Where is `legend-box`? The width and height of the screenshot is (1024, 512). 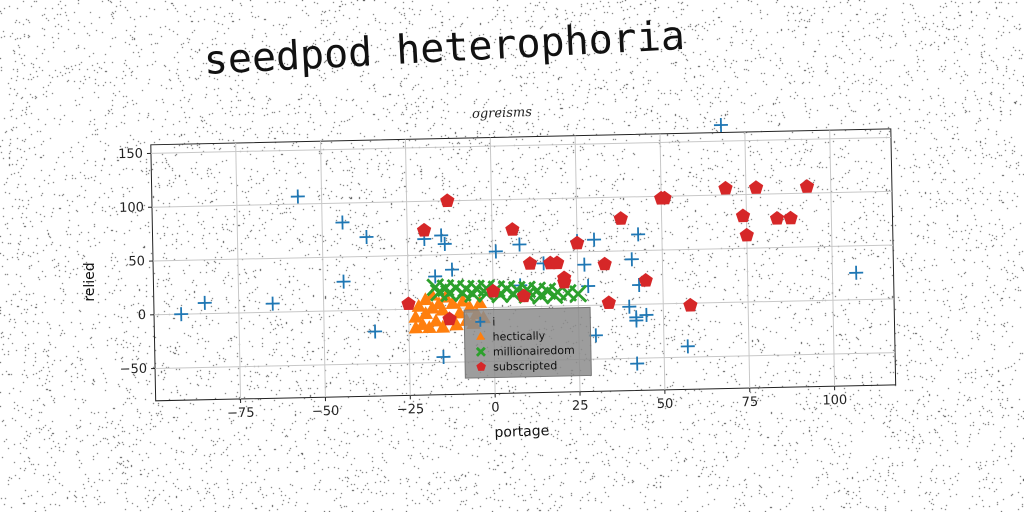 legend-box is located at coordinates (527, 342).